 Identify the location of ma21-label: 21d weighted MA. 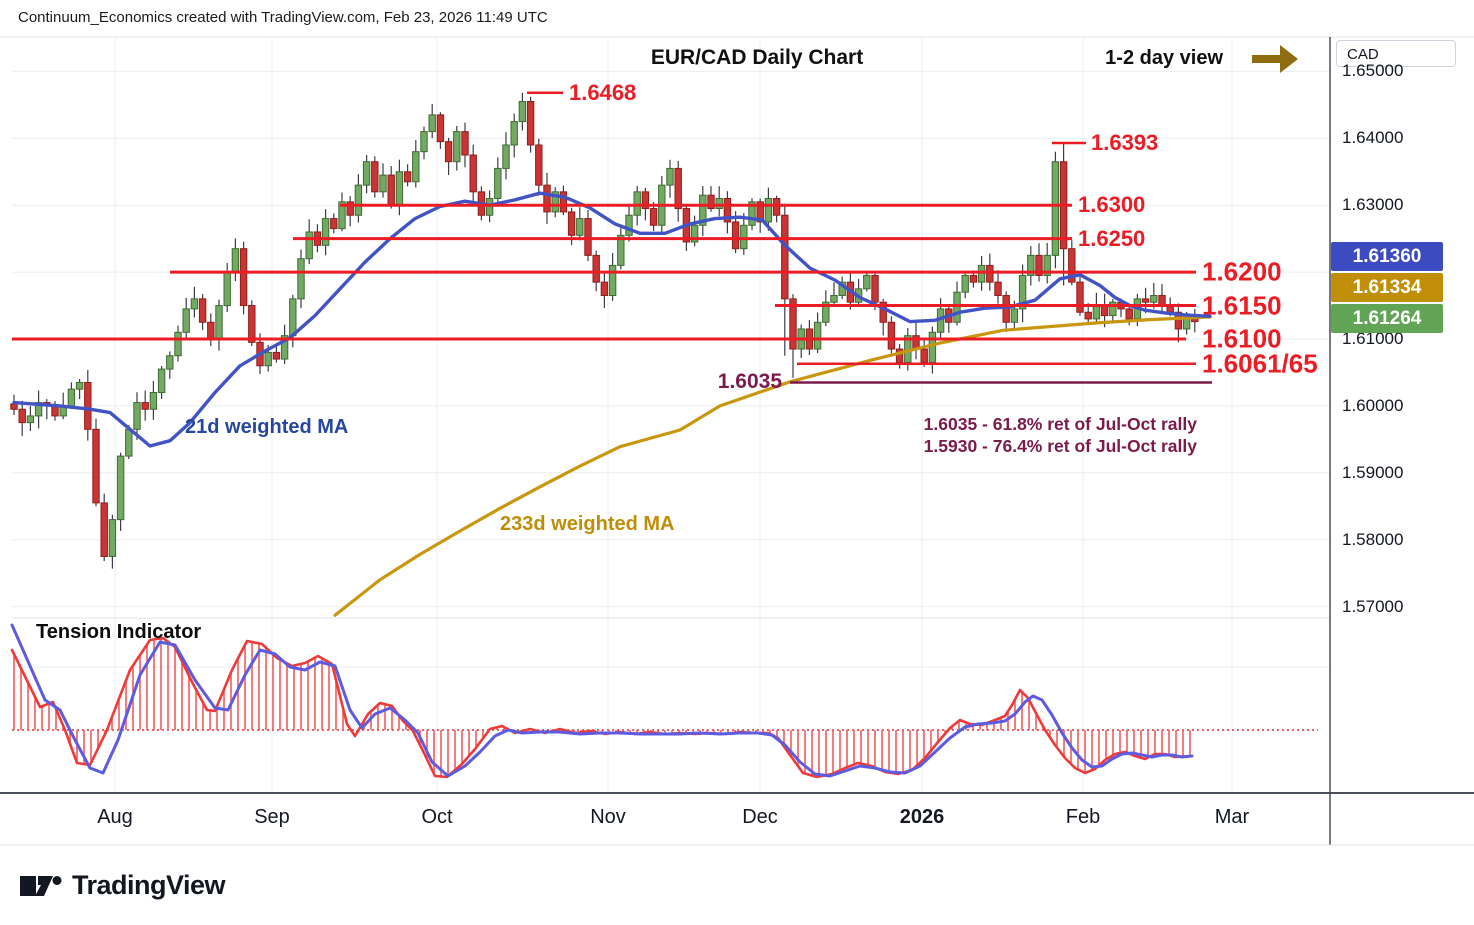
(267, 427).